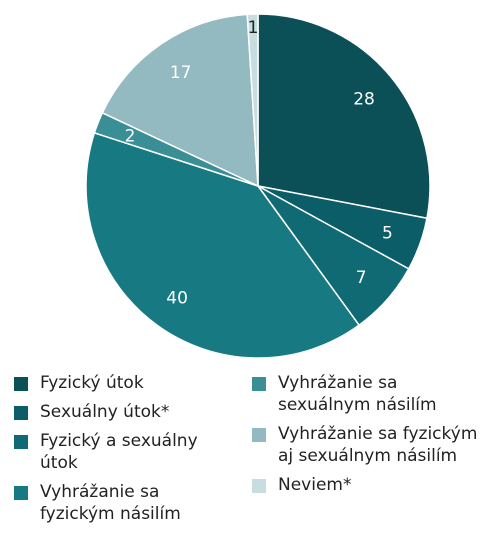  Describe the element at coordinates (378, 434) in the screenshot. I see `legend-label-line: Vyhrážanie sa fyzickým` at that location.